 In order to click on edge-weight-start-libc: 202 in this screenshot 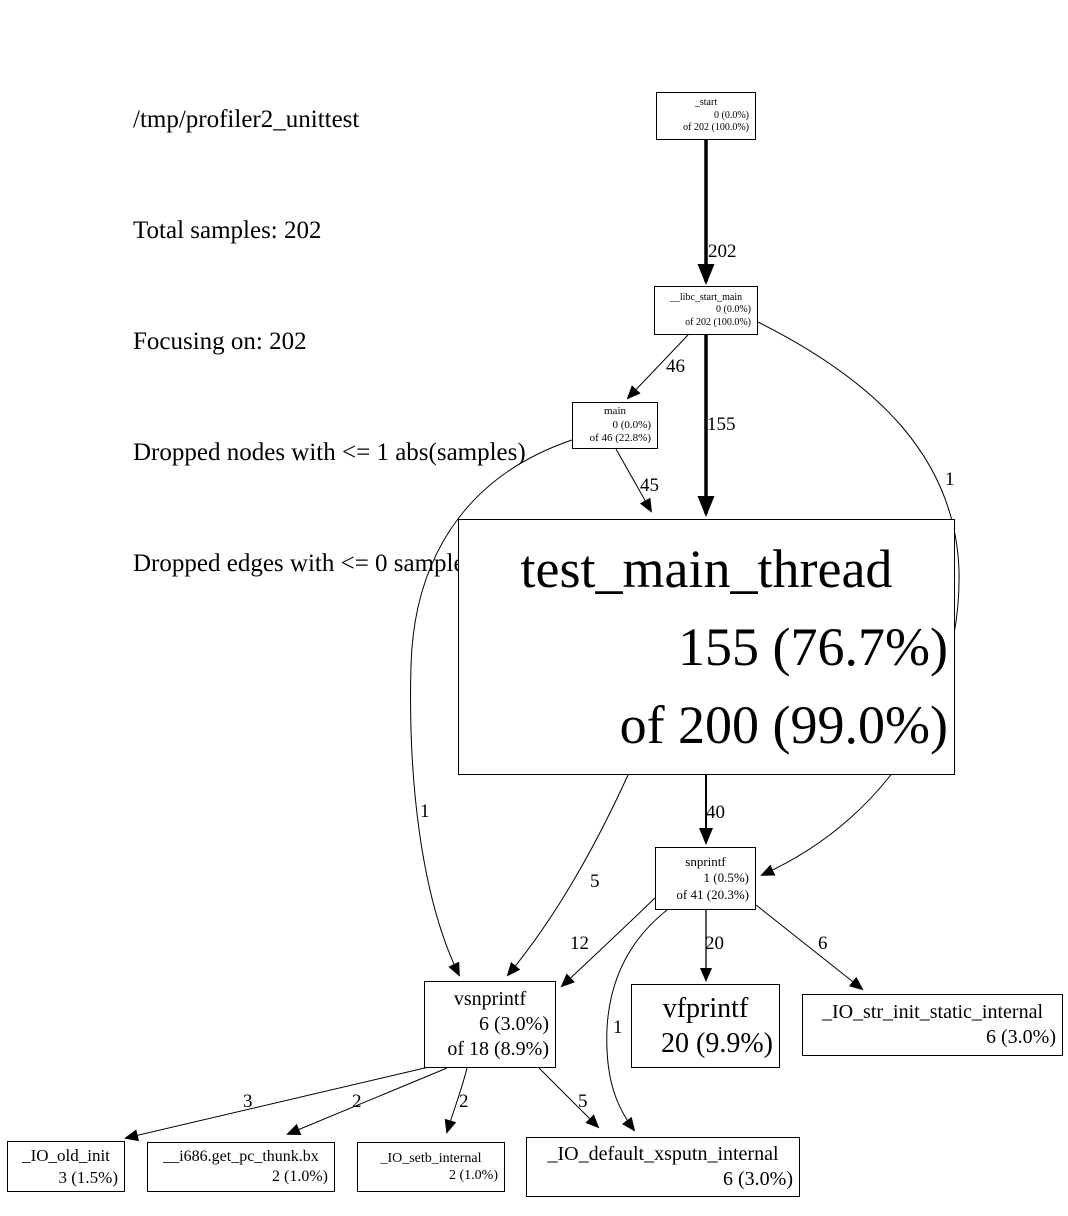, I will do `click(722, 251)`.